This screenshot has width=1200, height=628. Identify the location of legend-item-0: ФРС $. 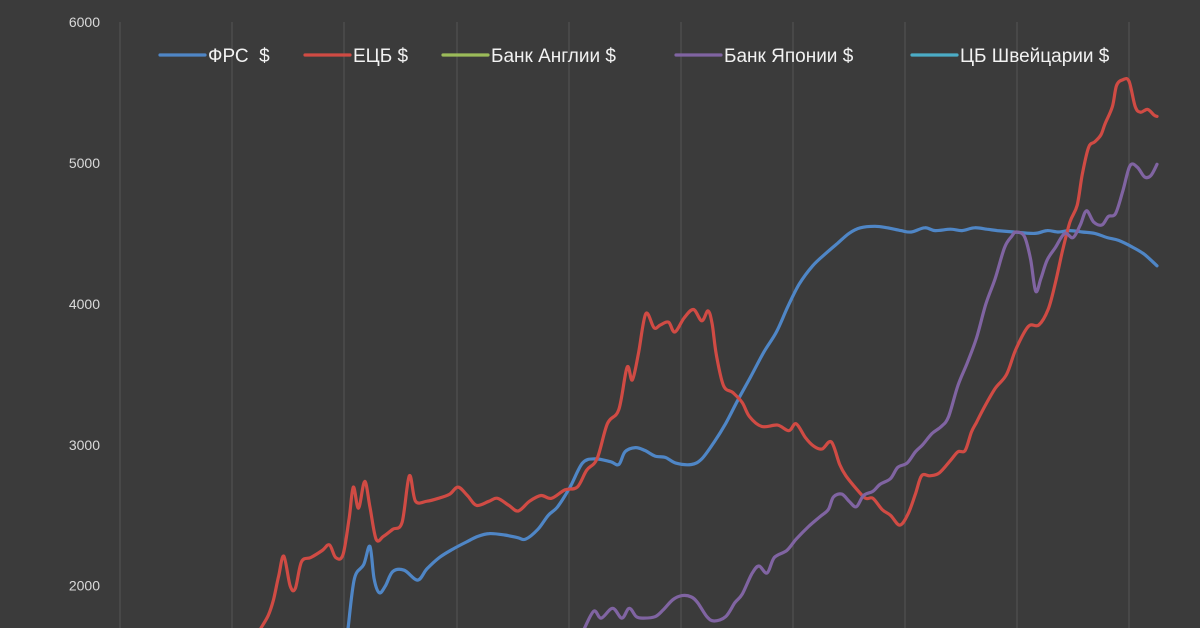
(214, 56).